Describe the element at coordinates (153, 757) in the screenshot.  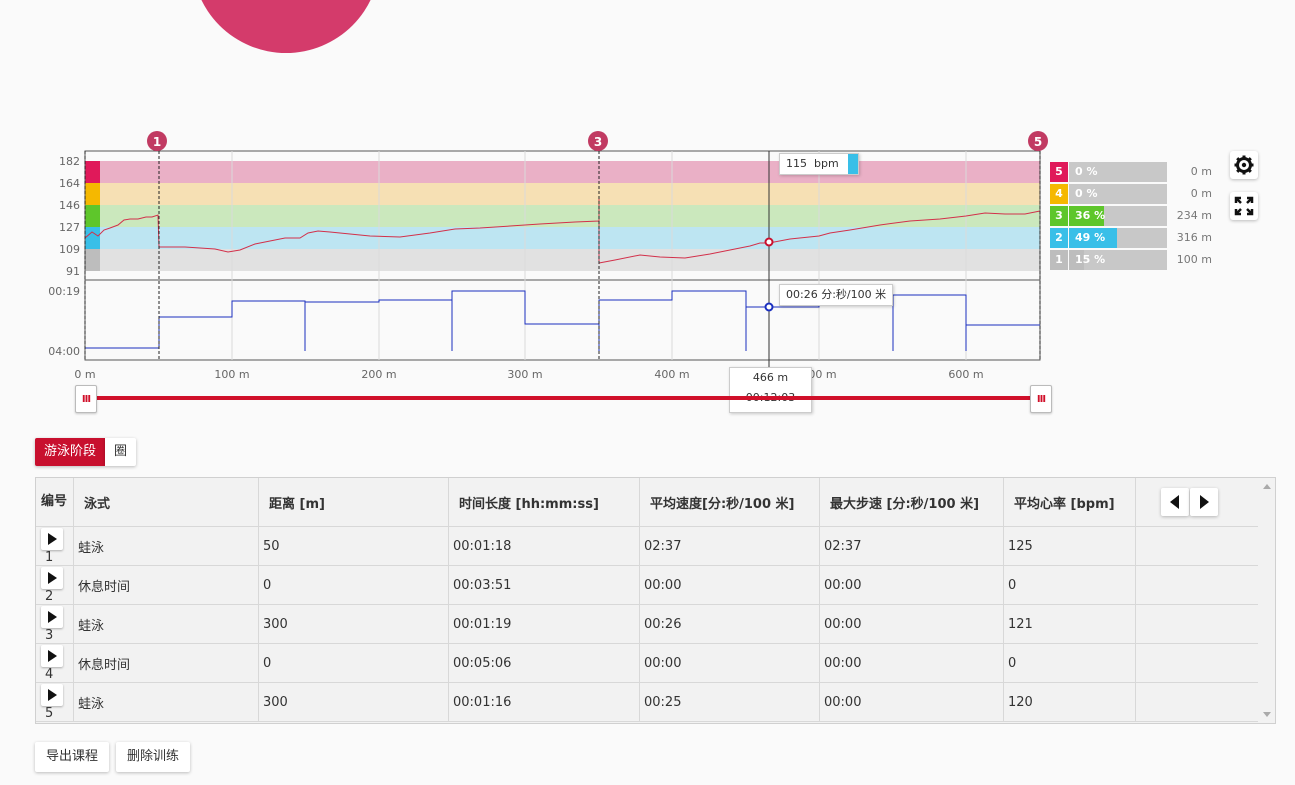
I see `delete-workout-button: 删除训练` at that location.